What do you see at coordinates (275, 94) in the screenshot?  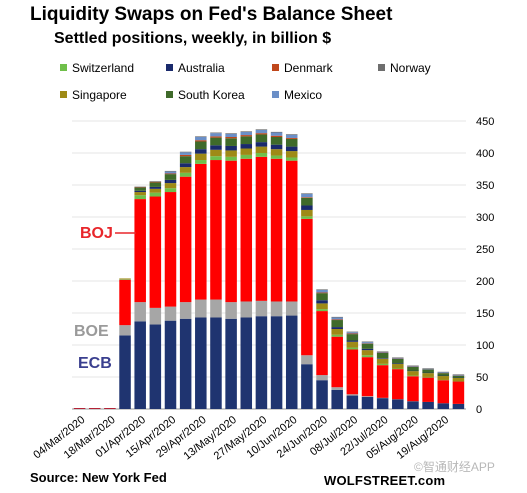 I see `legend-swatch-mexico` at bounding box center [275, 94].